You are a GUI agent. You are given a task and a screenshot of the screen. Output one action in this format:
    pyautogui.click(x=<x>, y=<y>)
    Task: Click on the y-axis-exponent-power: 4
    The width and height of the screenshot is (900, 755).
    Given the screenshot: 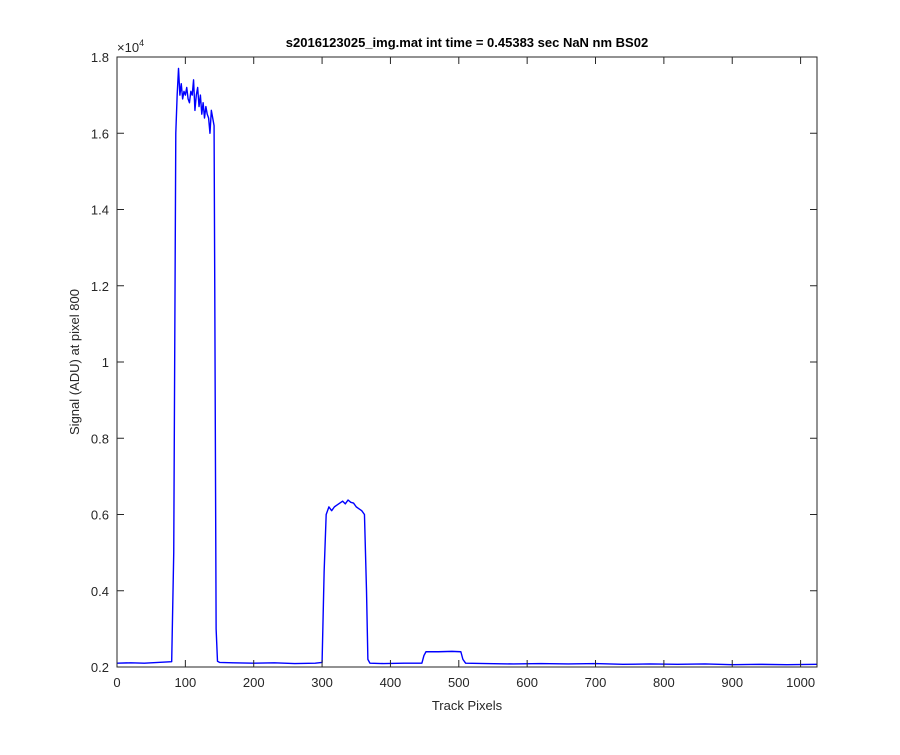 What is the action you would take?
    pyautogui.click(x=141, y=43)
    